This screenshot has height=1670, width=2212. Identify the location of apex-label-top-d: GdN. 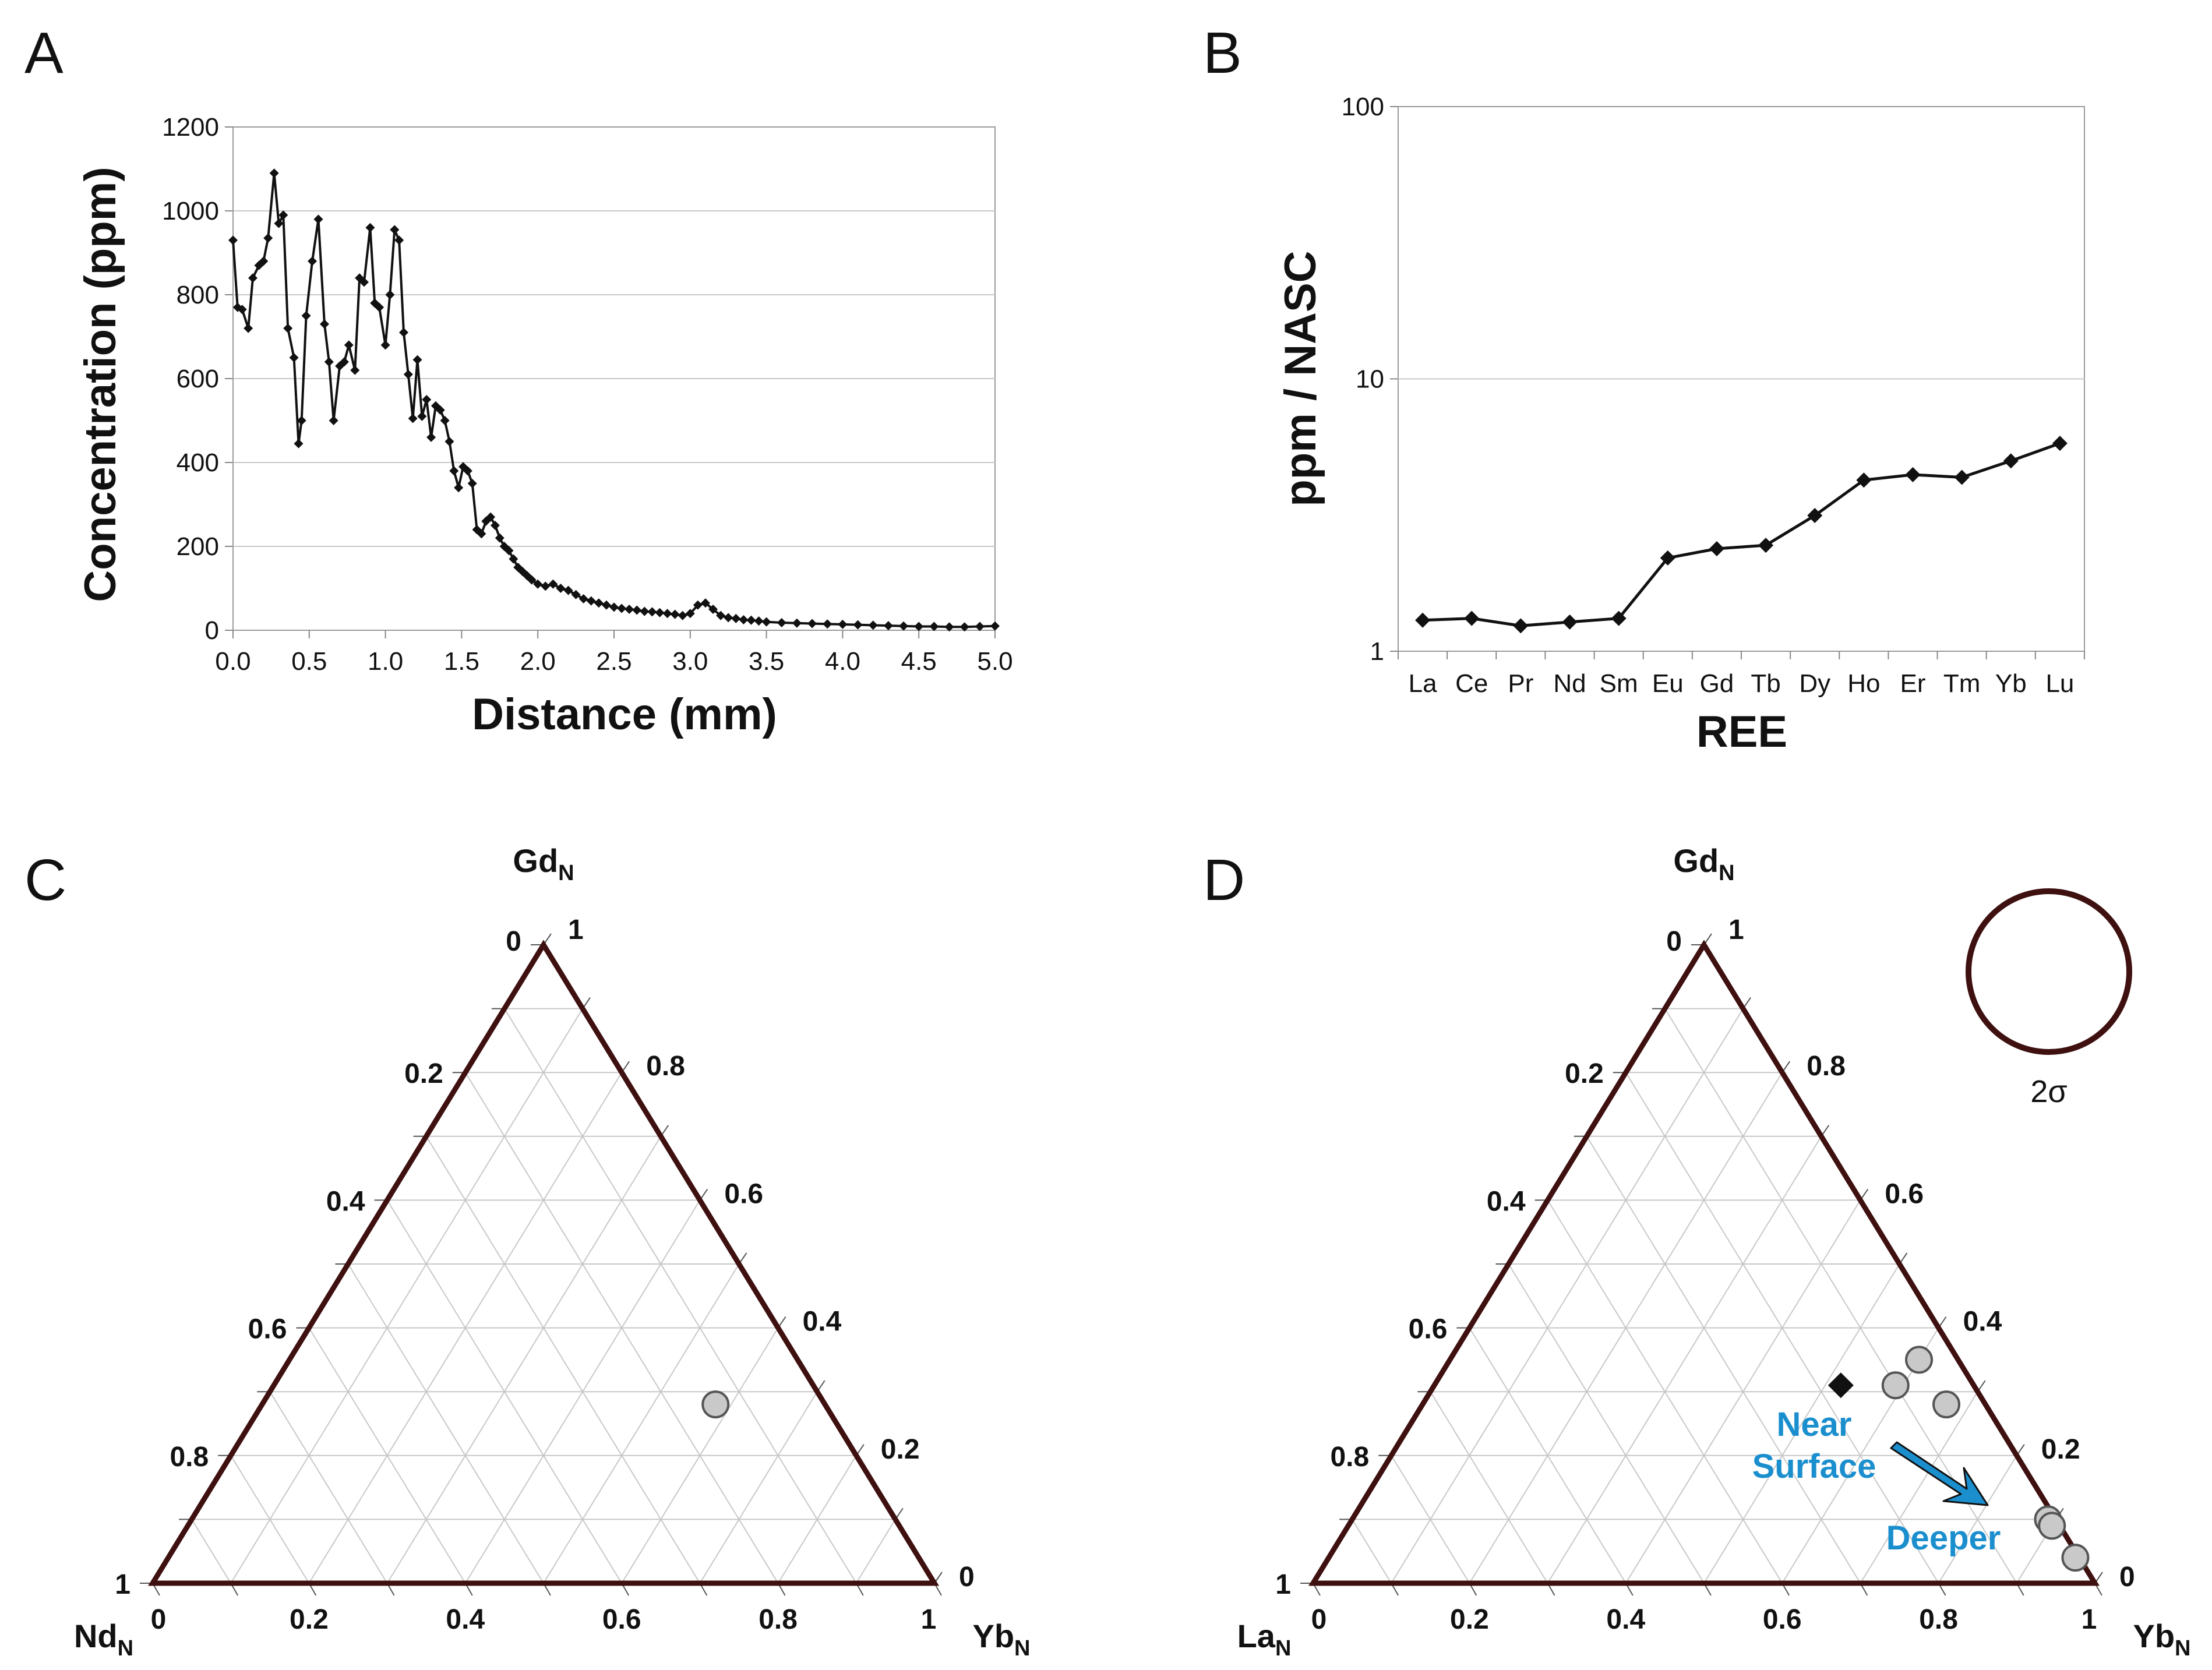
(1703, 863).